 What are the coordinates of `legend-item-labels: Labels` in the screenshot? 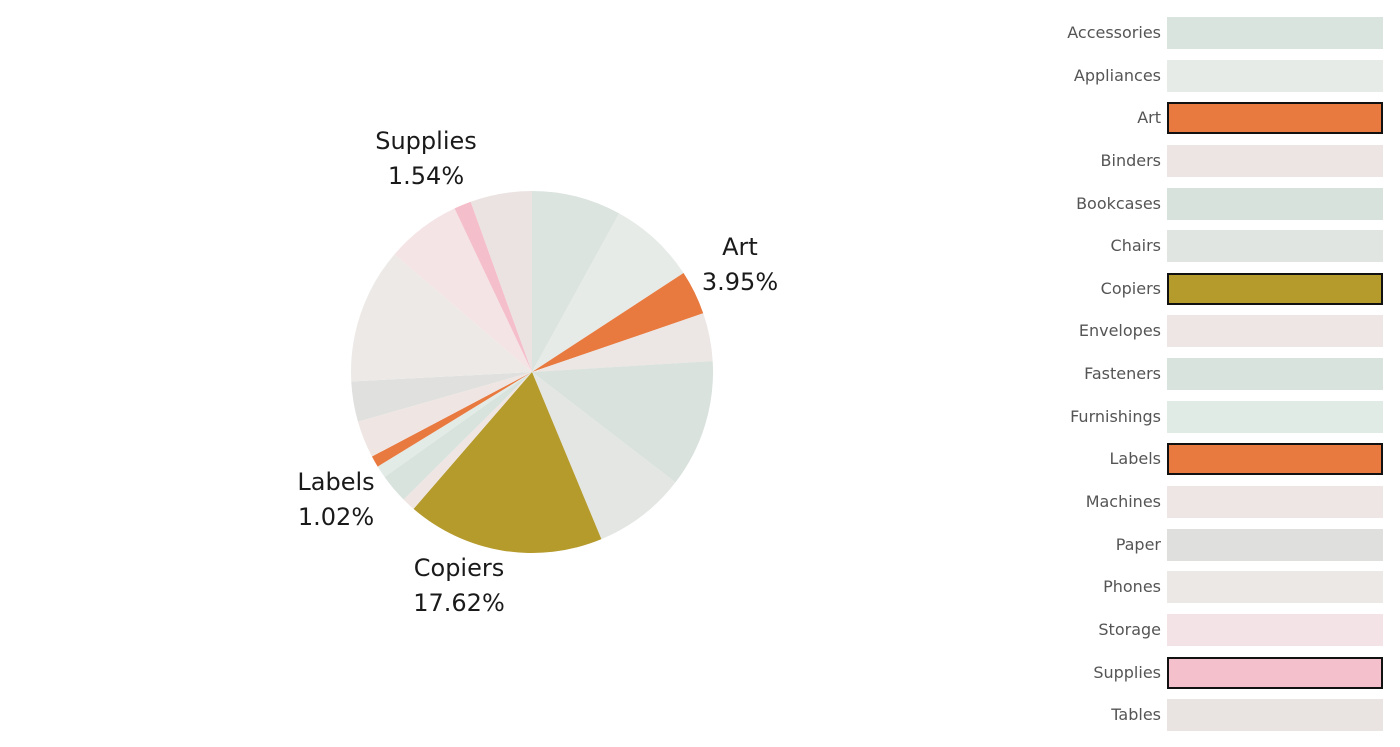 It's located at (1215, 463).